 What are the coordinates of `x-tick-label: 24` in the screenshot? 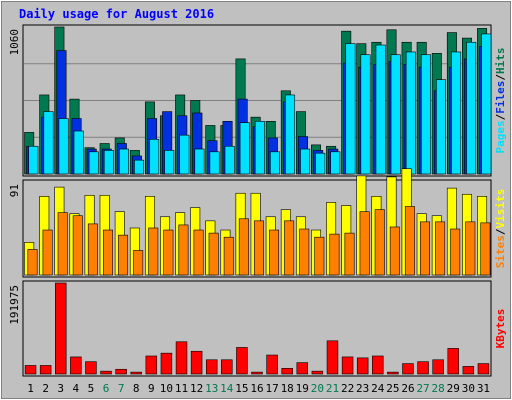 It's located at (378, 388).